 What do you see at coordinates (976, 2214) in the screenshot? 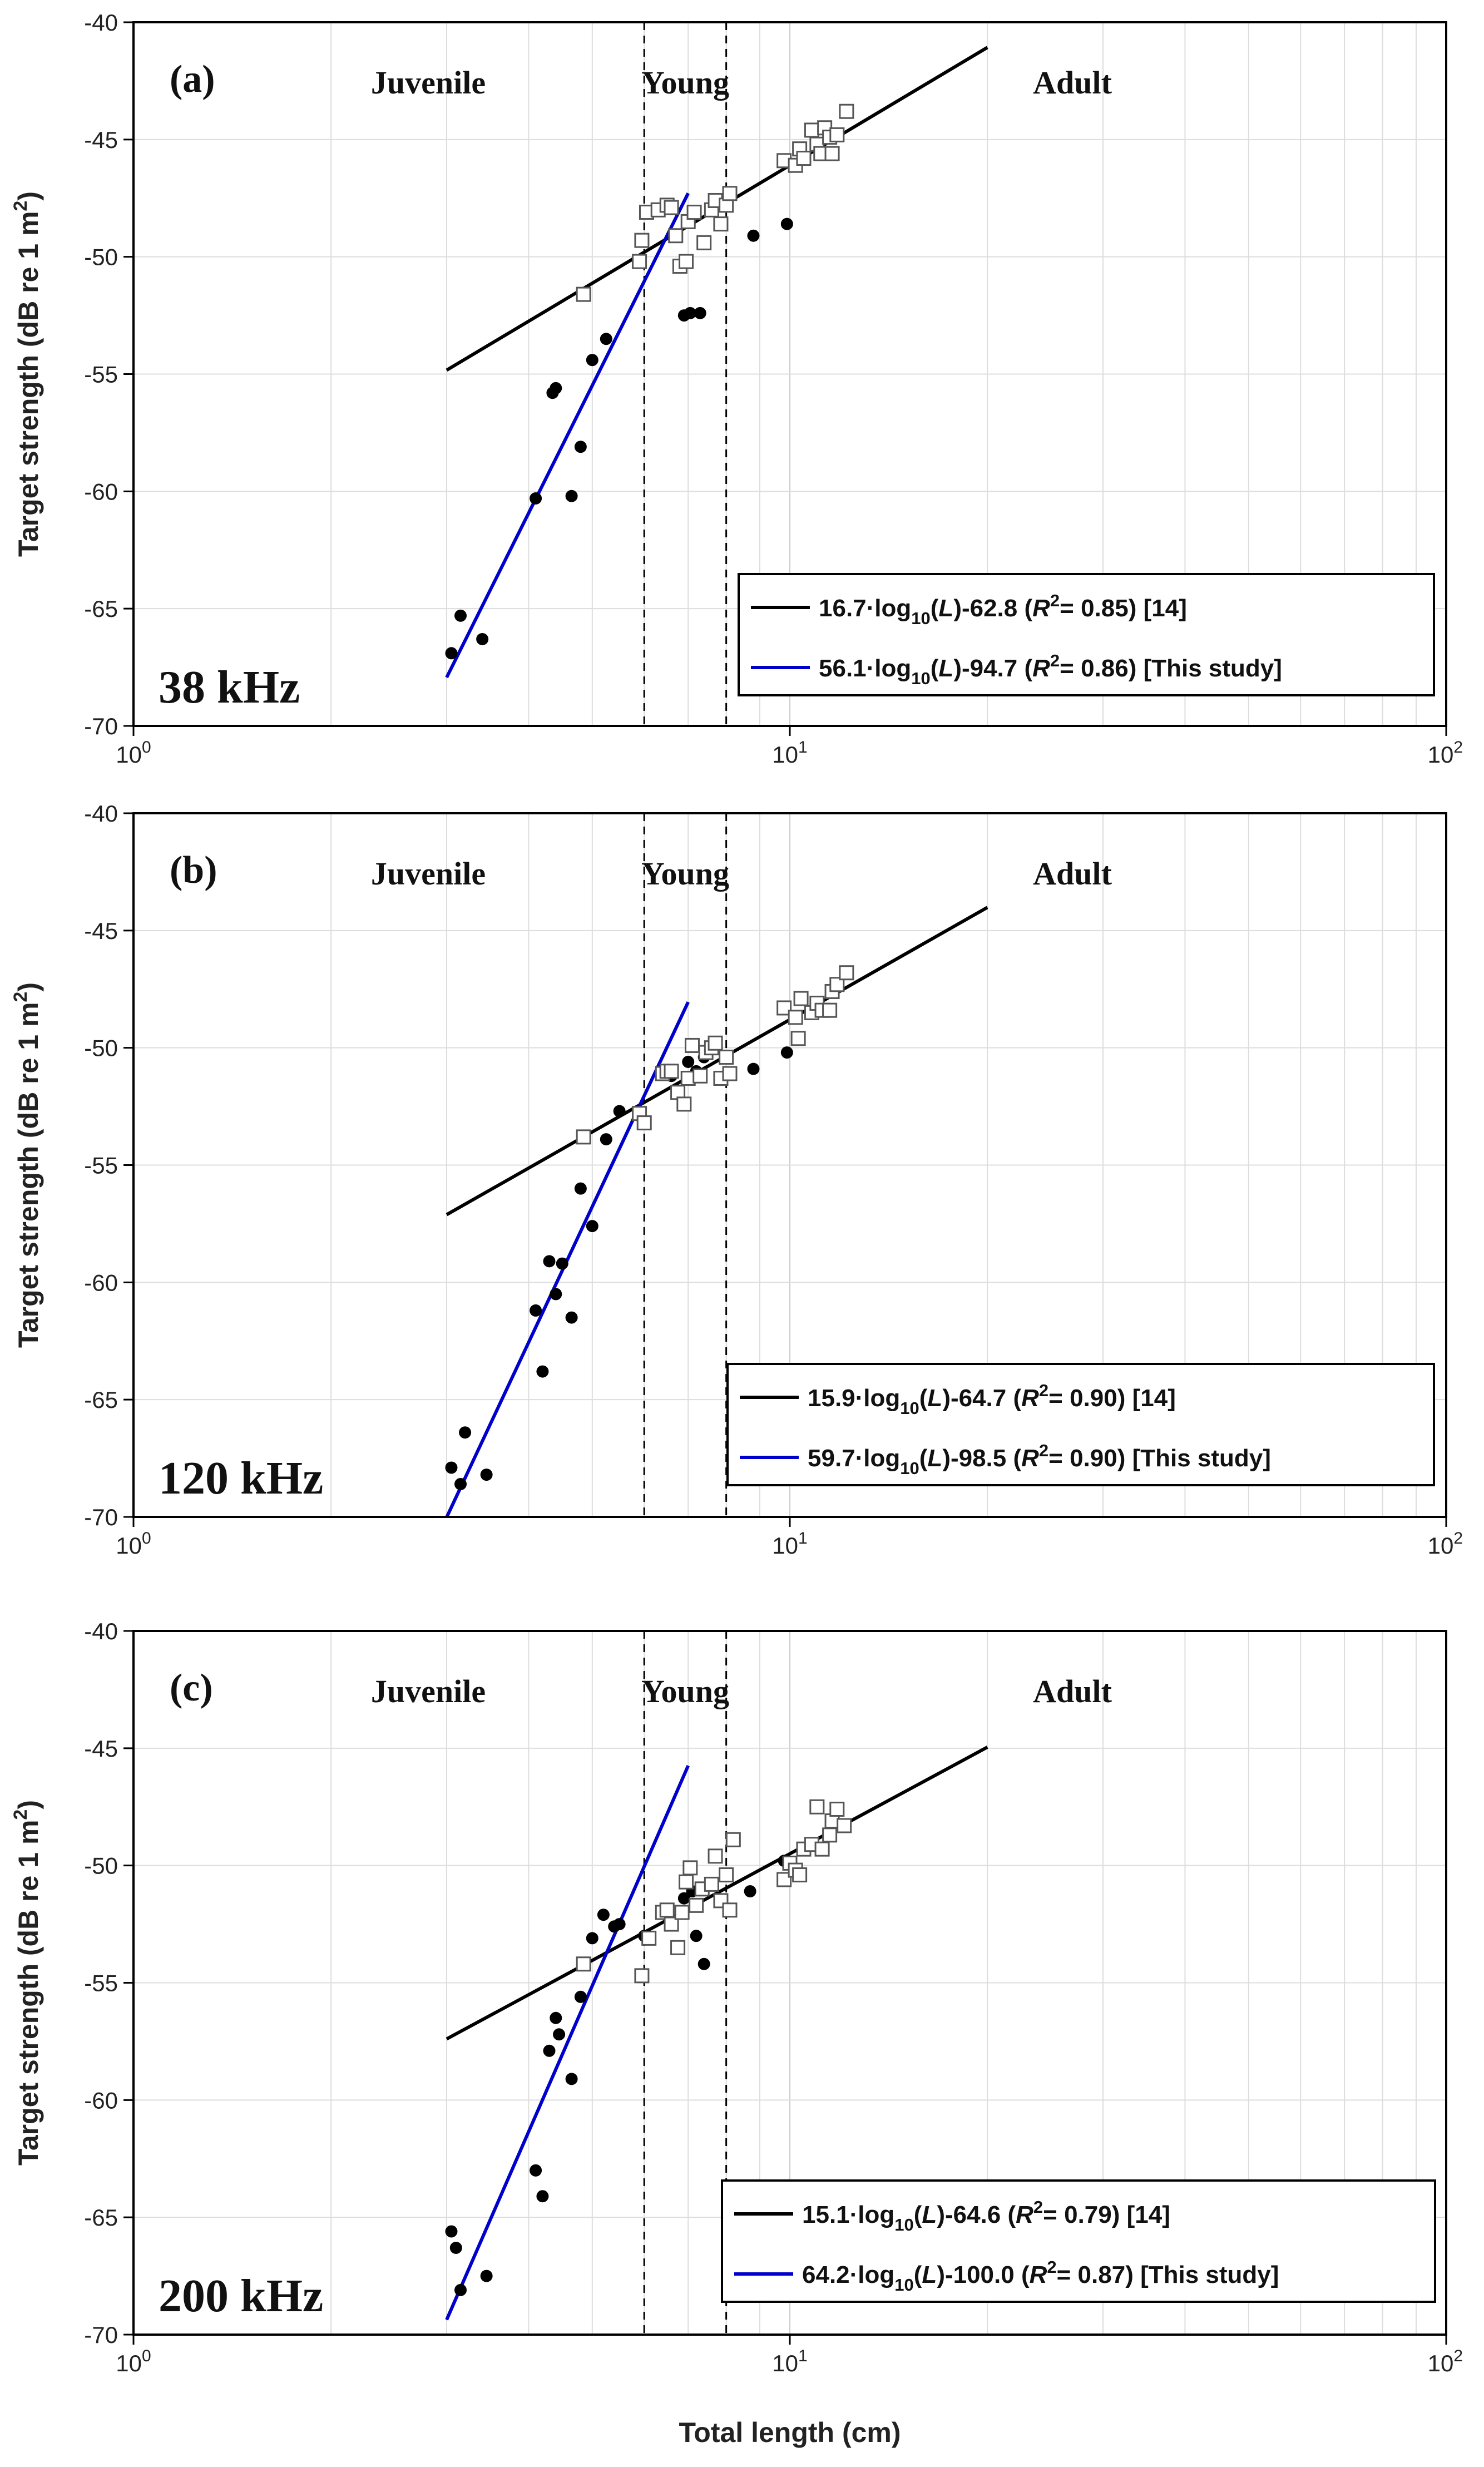
I see `legend-intercept: )-64.6 (` at bounding box center [976, 2214].